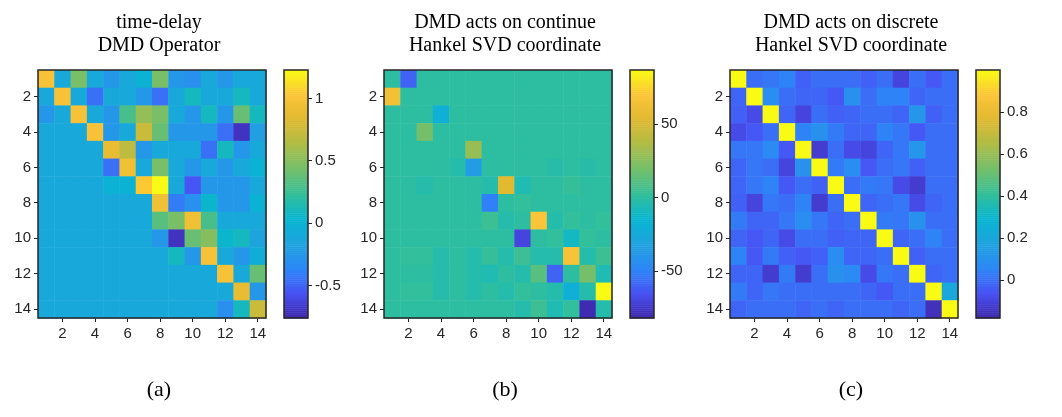 Image resolution: width=1062 pixels, height=417 pixels. I want to click on chart-title: DMD acts on continue Hankel SVD coordinate, so click(505, 33).